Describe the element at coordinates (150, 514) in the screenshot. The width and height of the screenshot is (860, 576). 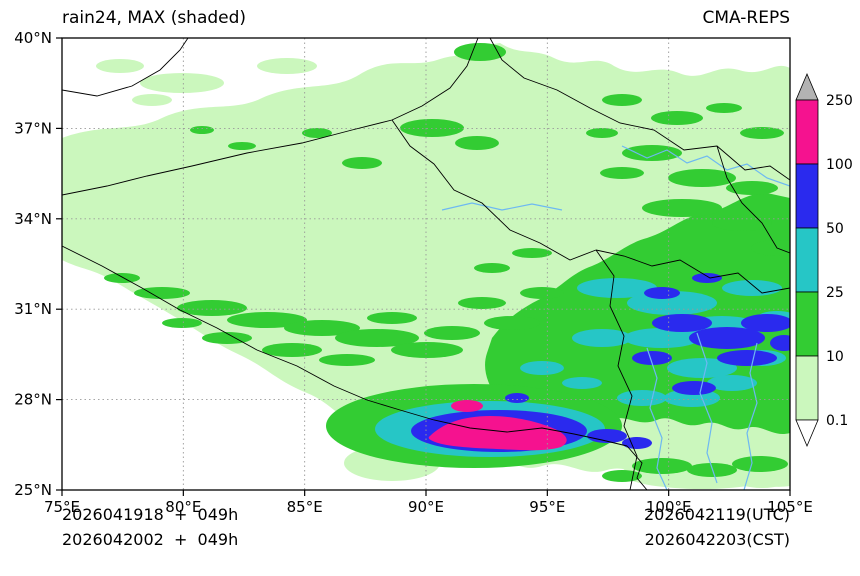
I see `init-time-line-1: 2026041918 + 049h` at that location.